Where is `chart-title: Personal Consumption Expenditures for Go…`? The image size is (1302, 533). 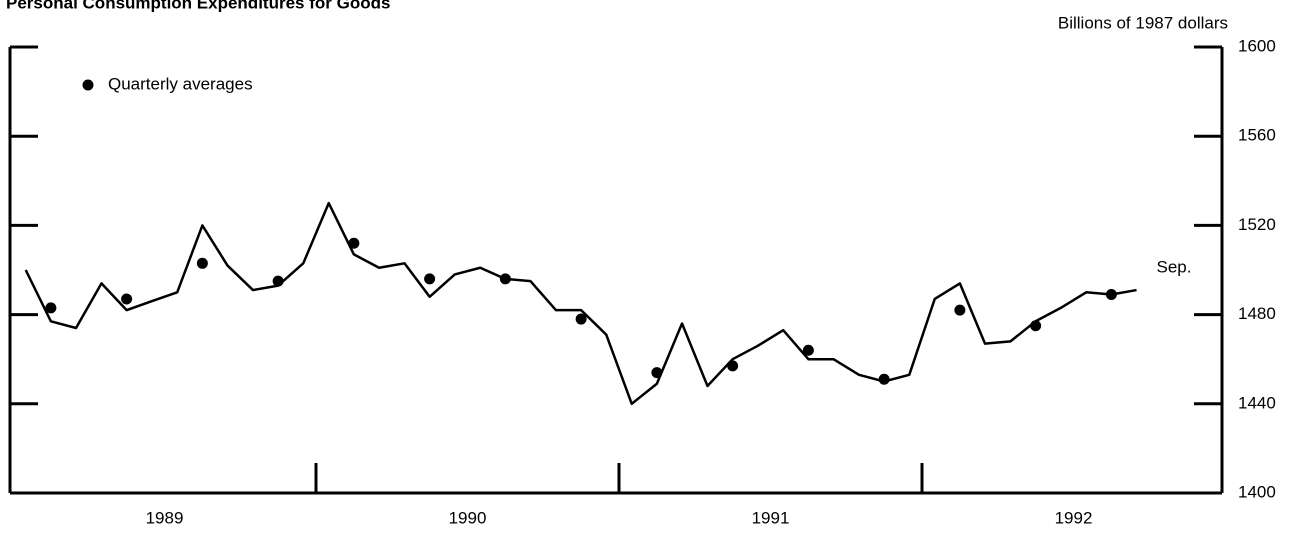
chart-title: Personal Consumption Expenditures for Go… is located at coordinates (198, 6).